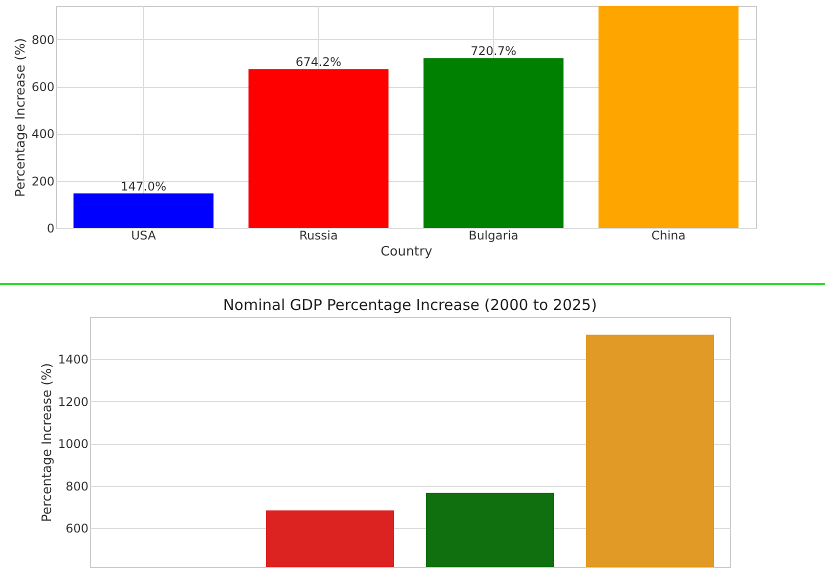  Describe the element at coordinates (493, 51) in the screenshot. I see `data-label: 720.7%` at that location.